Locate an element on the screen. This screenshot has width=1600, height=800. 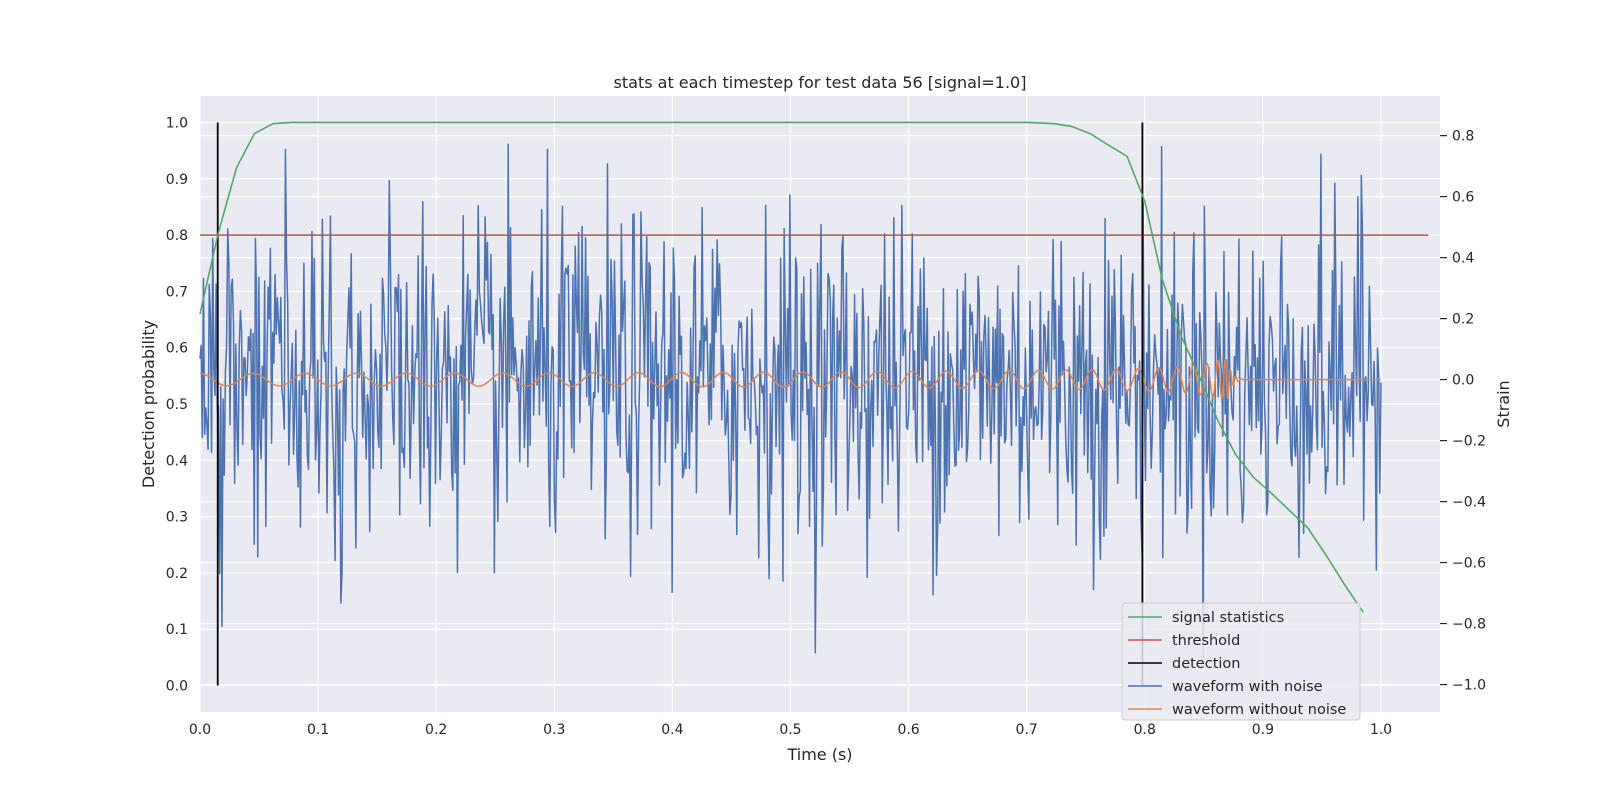
legend-label-signal-statistics: signal statistics is located at coordinates (1228, 618).